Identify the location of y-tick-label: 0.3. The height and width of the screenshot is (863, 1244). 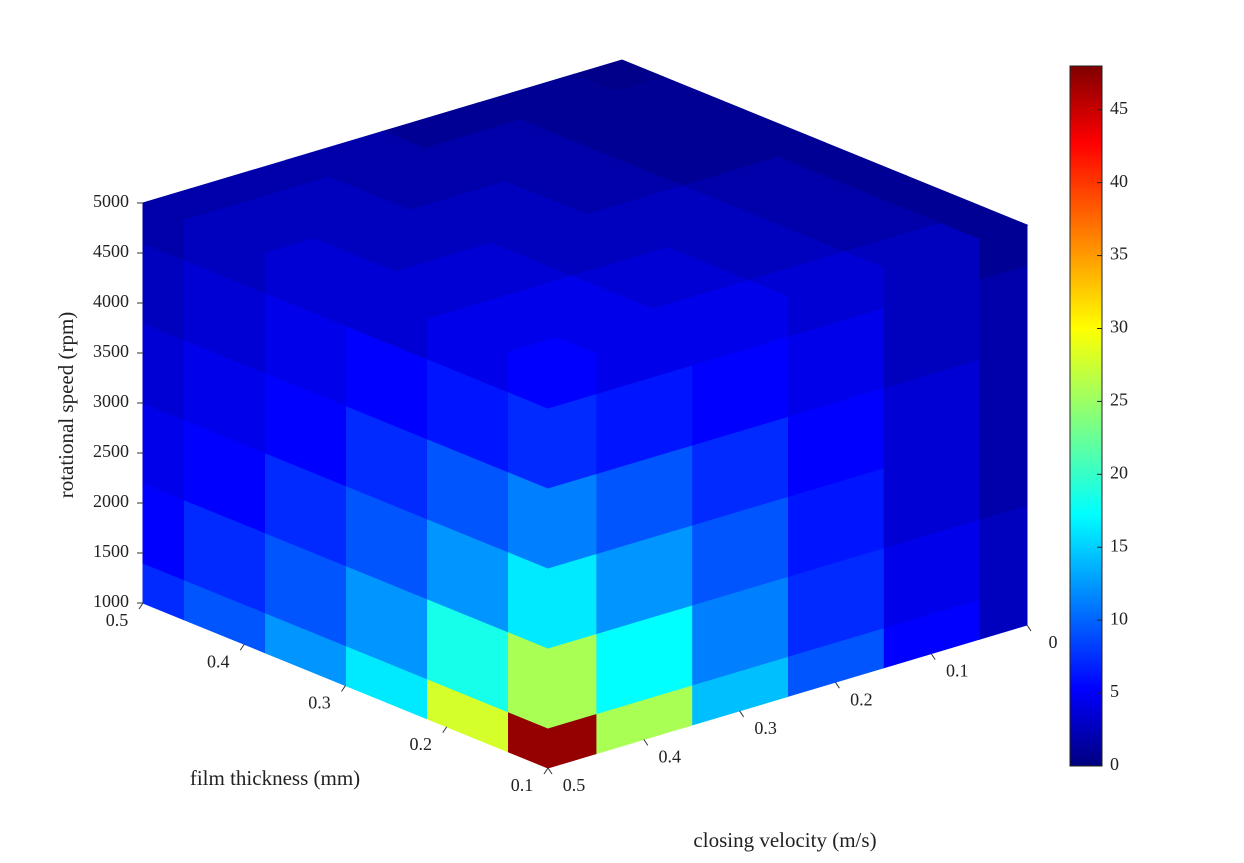
(765, 728).